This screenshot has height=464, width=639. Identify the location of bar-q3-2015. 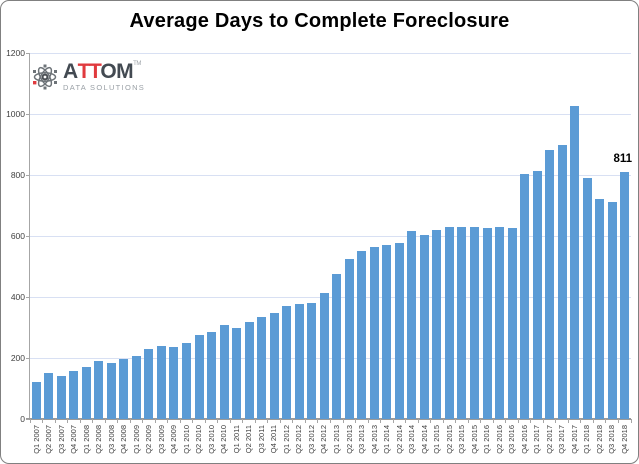
(462, 322).